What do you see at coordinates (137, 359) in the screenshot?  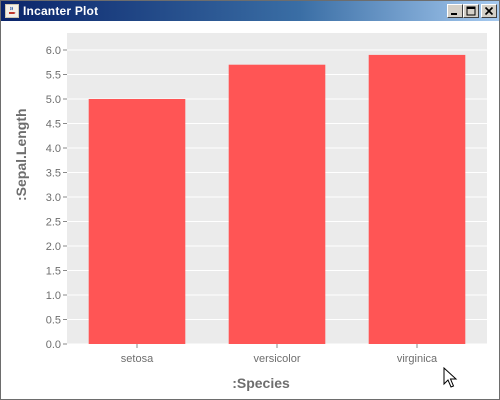 I see `x-tick-label: setosa` at bounding box center [137, 359].